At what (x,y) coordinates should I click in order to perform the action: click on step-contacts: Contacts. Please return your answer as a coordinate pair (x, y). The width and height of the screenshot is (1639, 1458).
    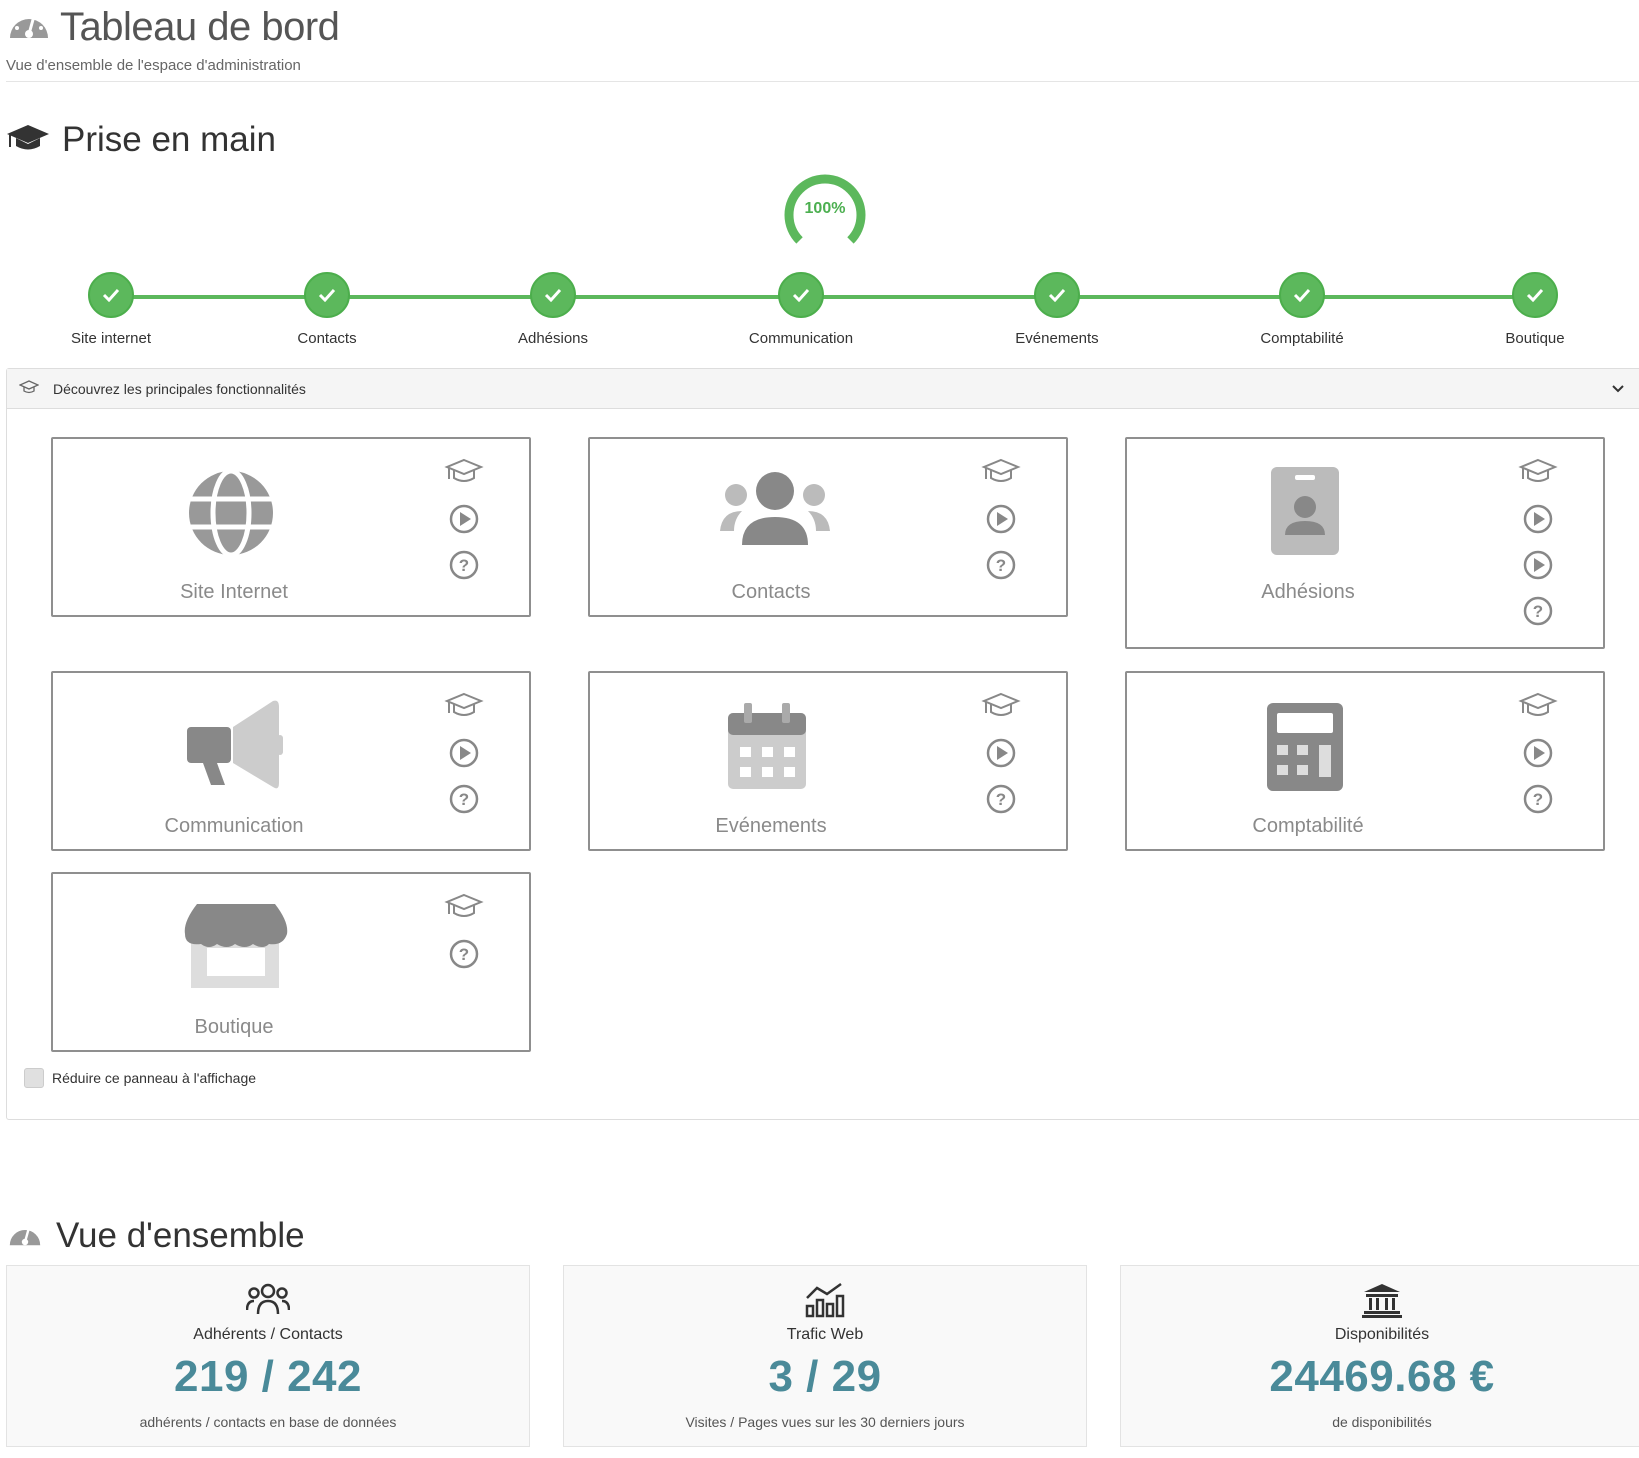
    Looking at the image, I should click on (327, 309).